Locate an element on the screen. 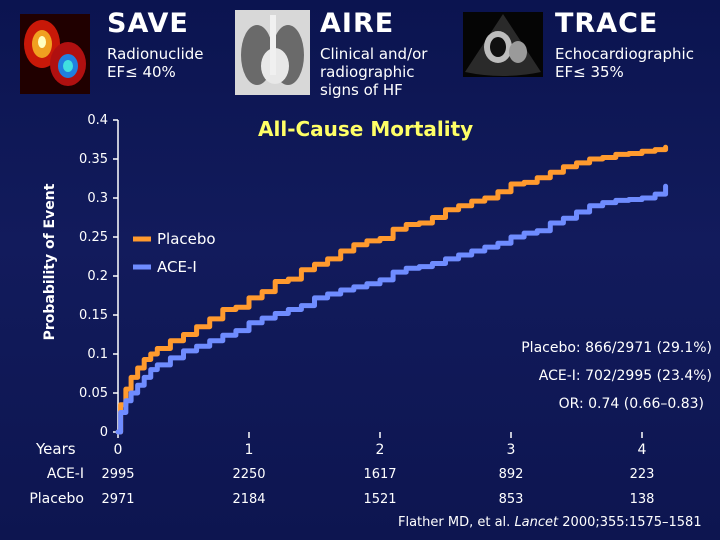 The image size is (720, 540). x-tick-label: 4 is located at coordinates (642, 450).